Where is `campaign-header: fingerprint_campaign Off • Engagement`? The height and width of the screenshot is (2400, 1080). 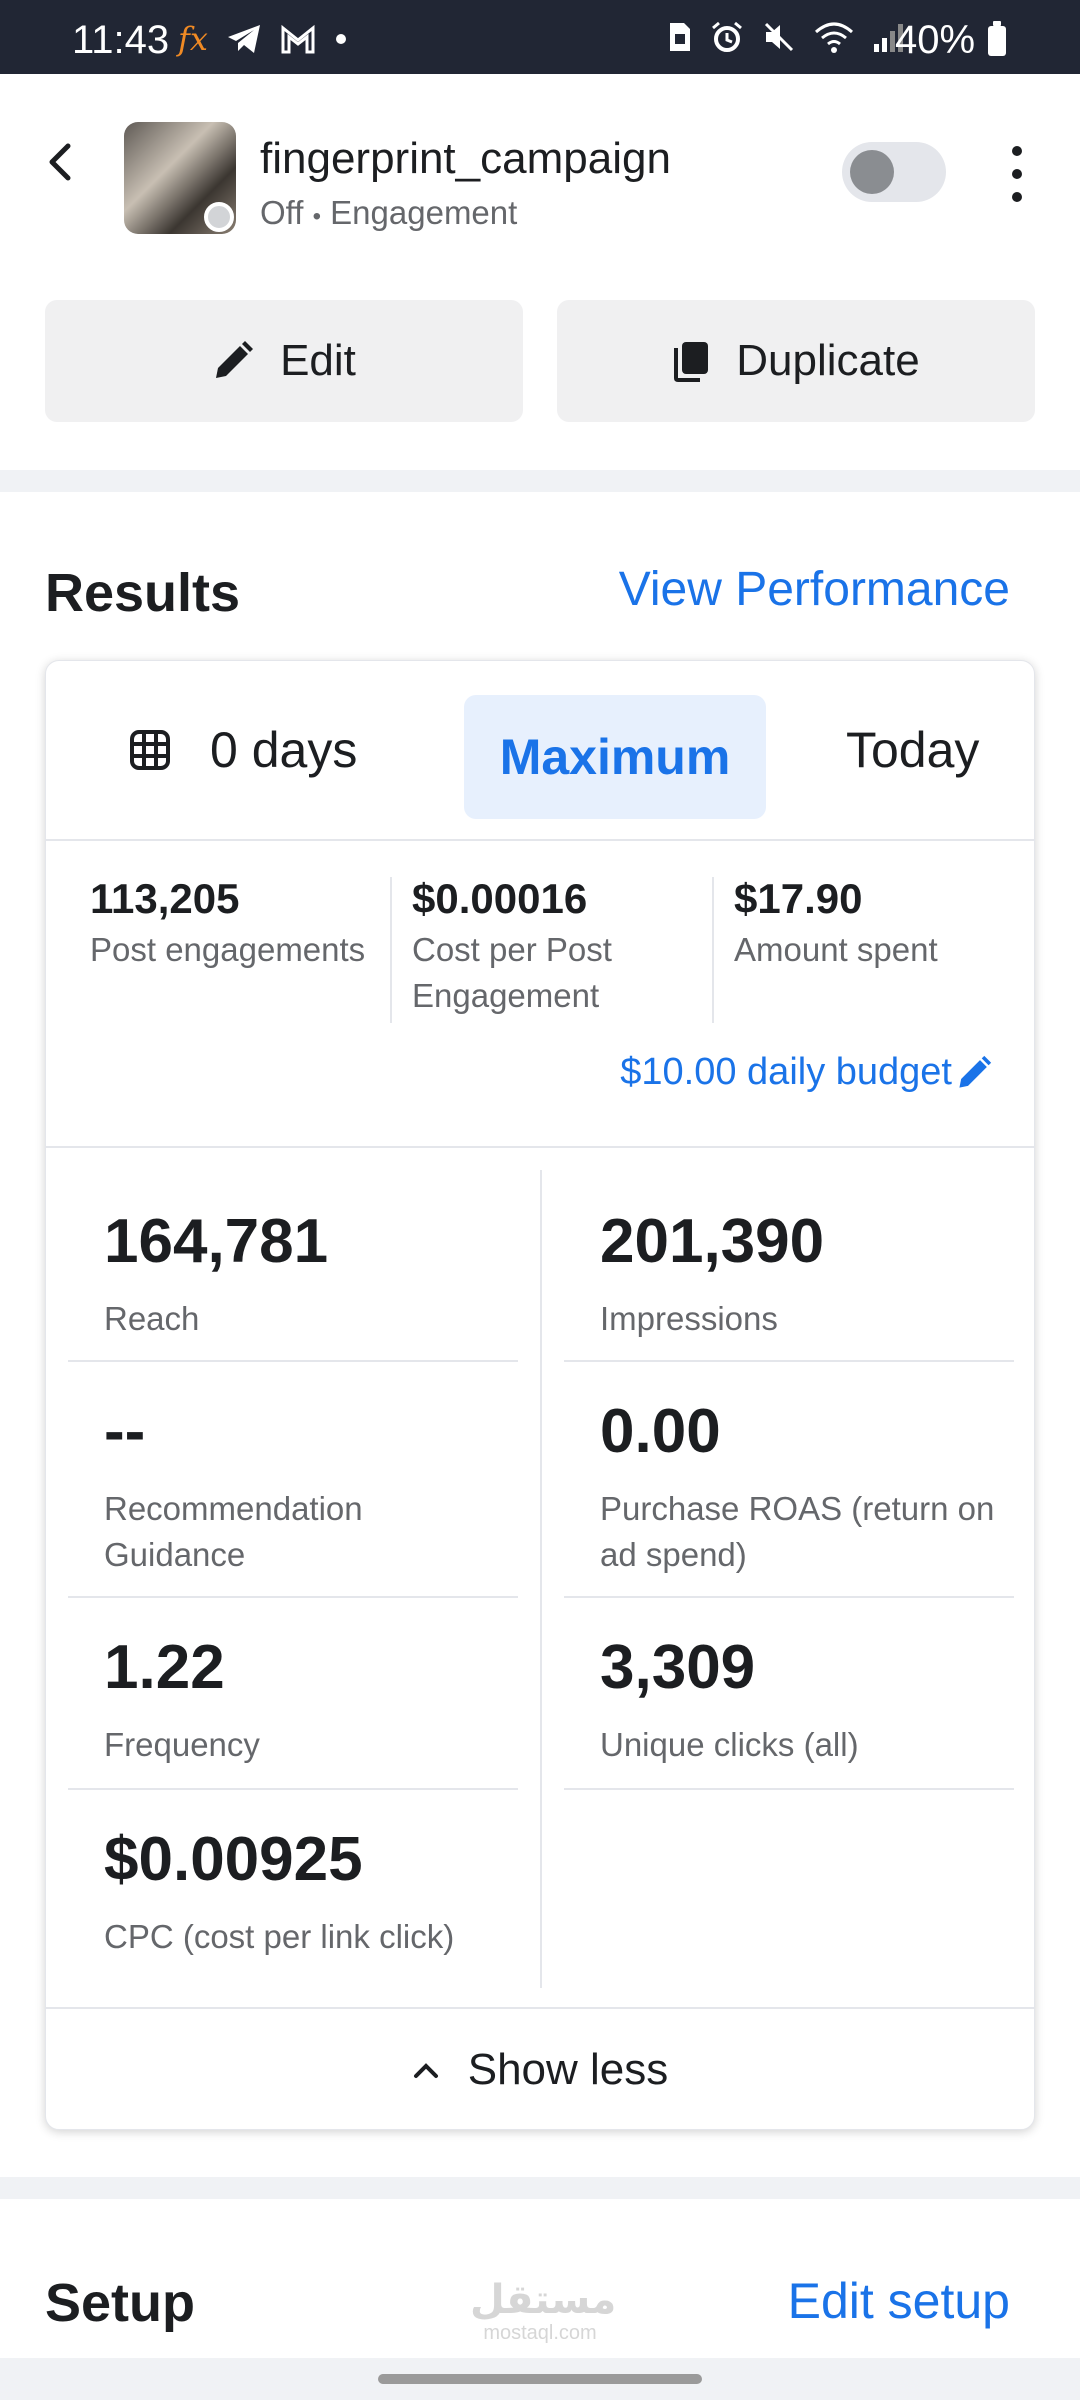 campaign-header: fingerprint_campaign Off • Engagement is located at coordinates (540, 174).